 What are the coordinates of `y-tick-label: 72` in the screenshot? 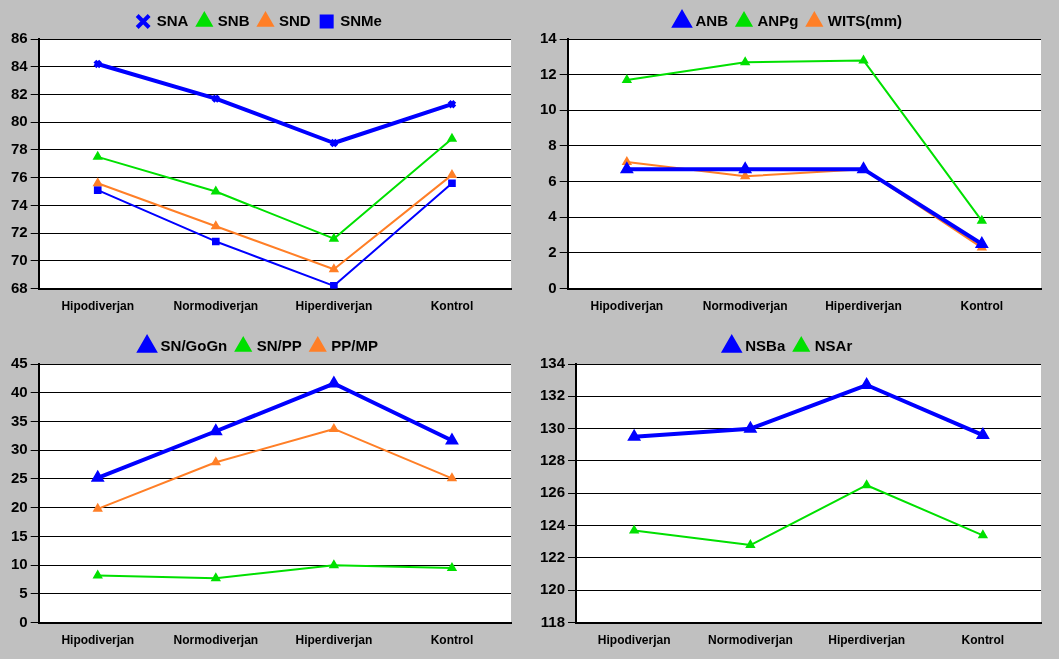 It's located at (19, 232).